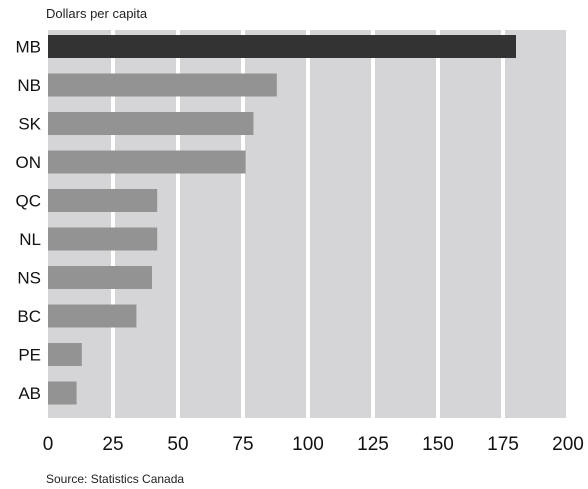 The image size is (588, 489). What do you see at coordinates (177, 444) in the screenshot?
I see `x-tick-label-50: 50` at bounding box center [177, 444].